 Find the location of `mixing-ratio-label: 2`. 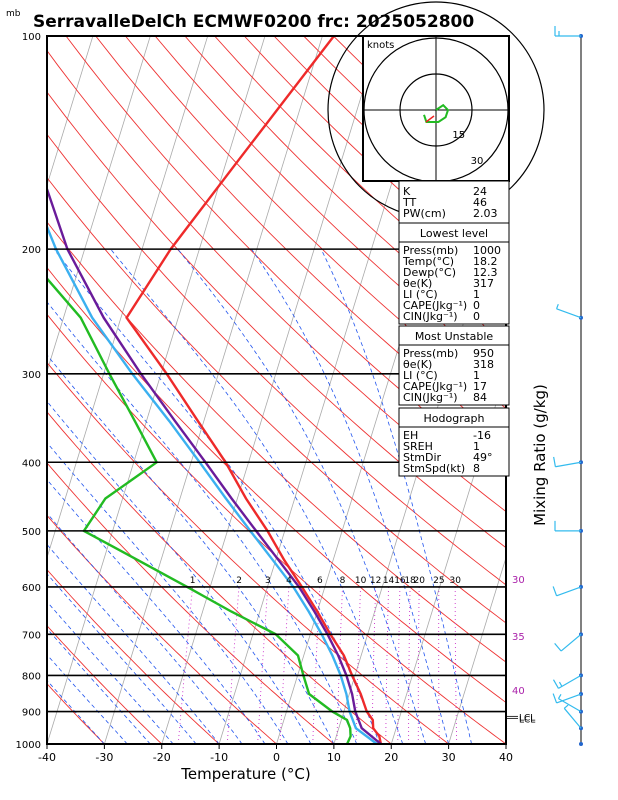

mixing-ratio-label: 2 is located at coordinates (239, 581).